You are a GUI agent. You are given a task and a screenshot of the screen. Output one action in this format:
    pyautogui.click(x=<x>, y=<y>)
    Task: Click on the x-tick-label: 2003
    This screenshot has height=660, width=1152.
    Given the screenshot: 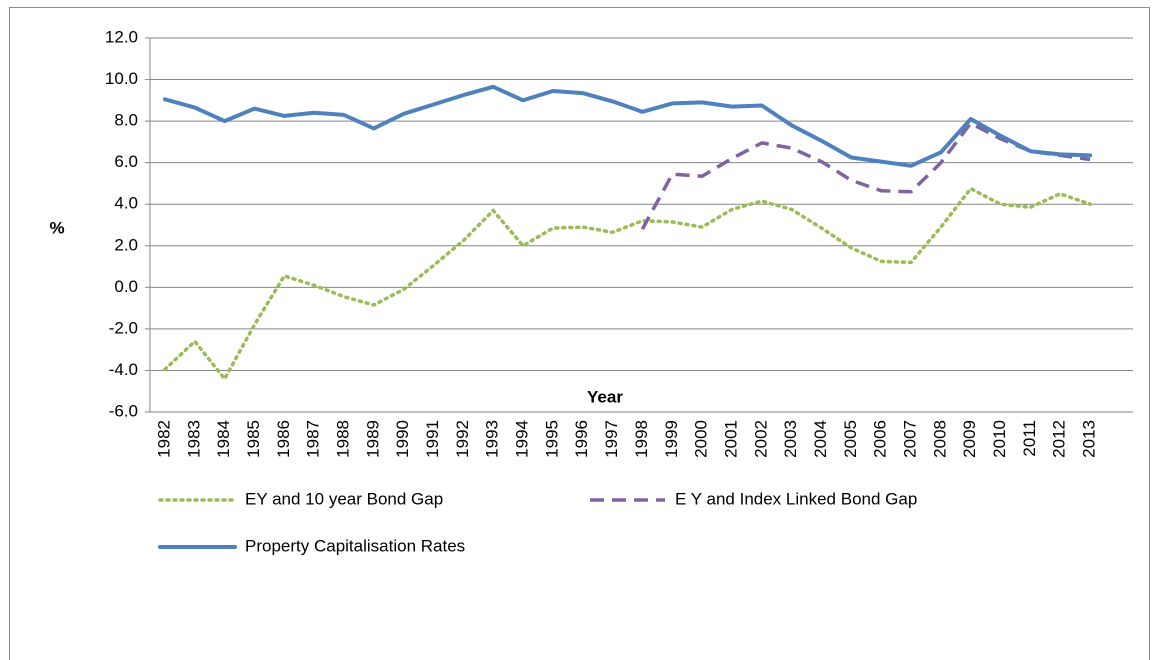 What is the action you would take?
    pyautogui.click(x=790, y=439)
    